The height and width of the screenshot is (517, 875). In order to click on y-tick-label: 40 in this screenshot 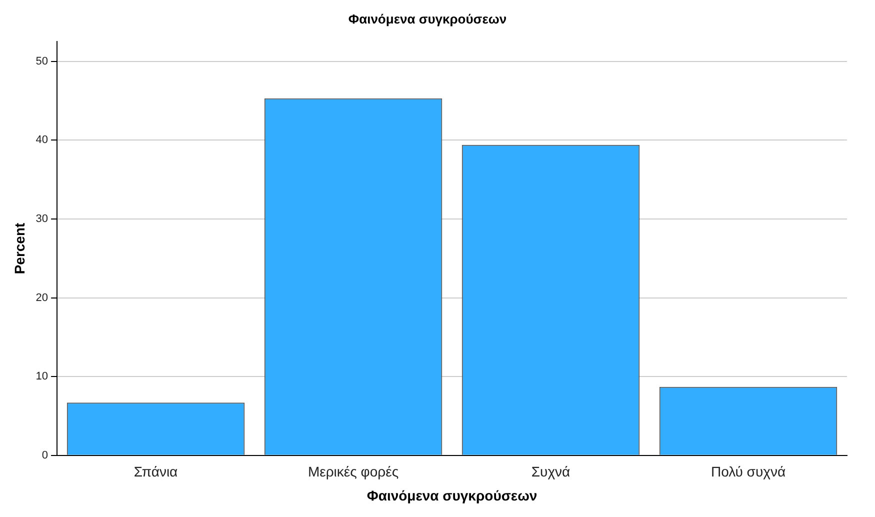, I will do `click(42, 140)`.